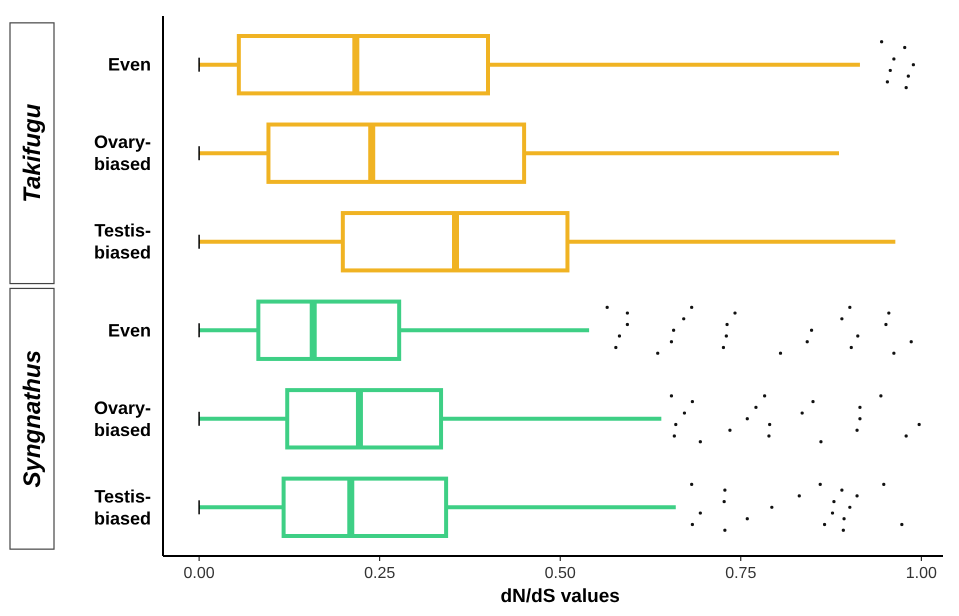 The width and height of the screenshot is (959, 616). Describe the element at coordinates (32, 419) in the screenshot. I see `text: Syngnathus` at that location.